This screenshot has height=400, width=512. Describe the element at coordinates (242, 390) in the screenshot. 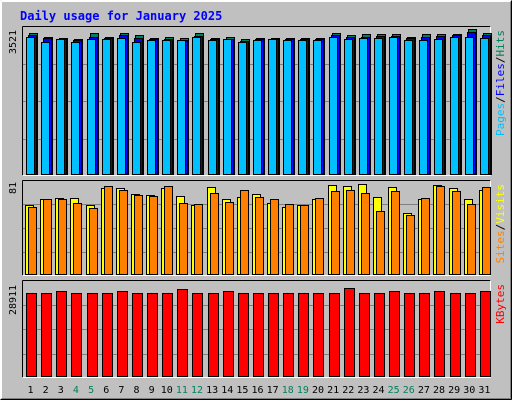

I see `x-tick-15: 15` at that location.